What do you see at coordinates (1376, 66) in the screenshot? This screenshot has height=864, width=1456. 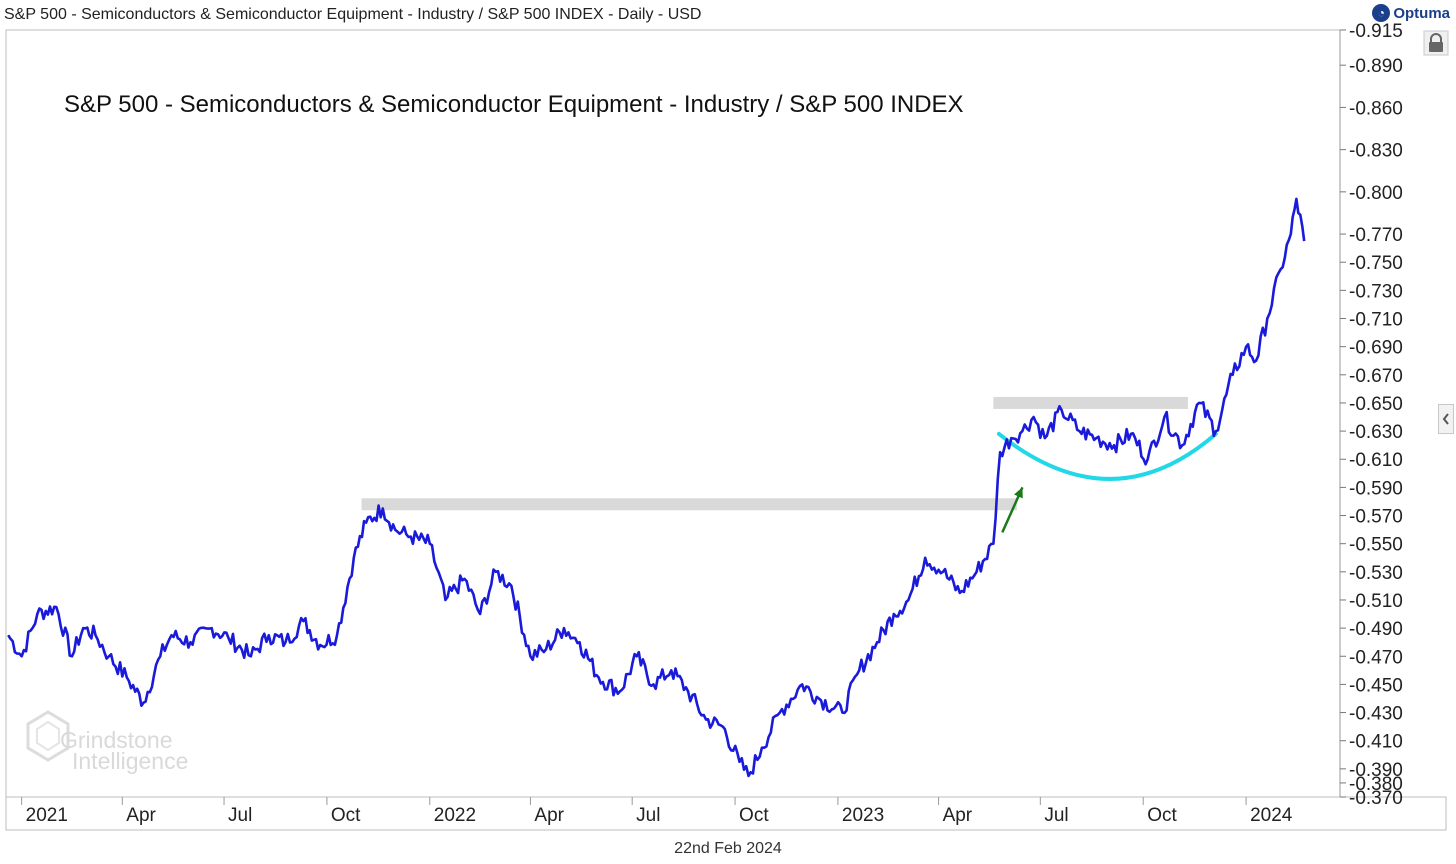 I see `y-tick-label-25: -0.890` at bounding box center [1376, 66].